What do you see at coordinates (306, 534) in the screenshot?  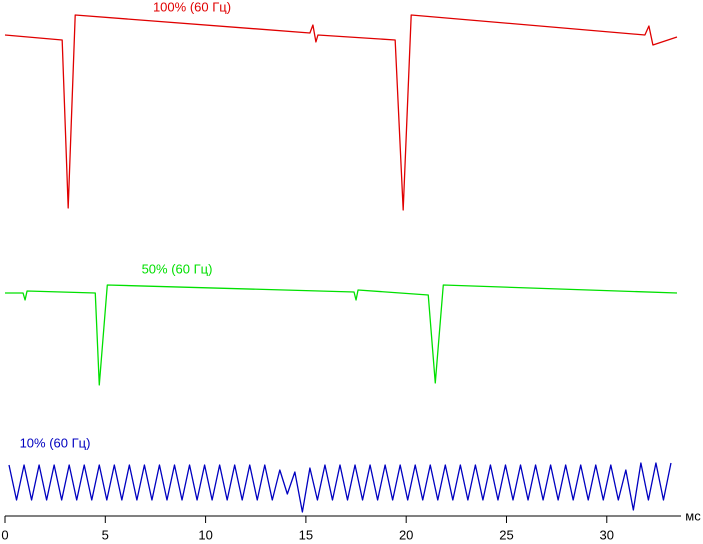 I see `x-tick-label: 15` at bounding box center [306, 534].